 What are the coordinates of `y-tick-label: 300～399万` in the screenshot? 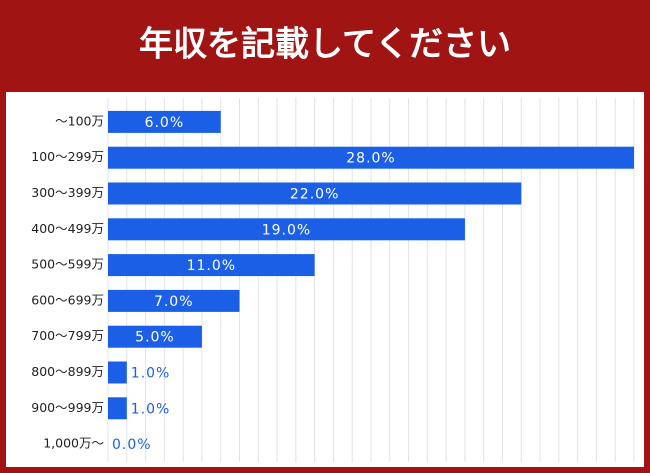 It's located at (67, 192).